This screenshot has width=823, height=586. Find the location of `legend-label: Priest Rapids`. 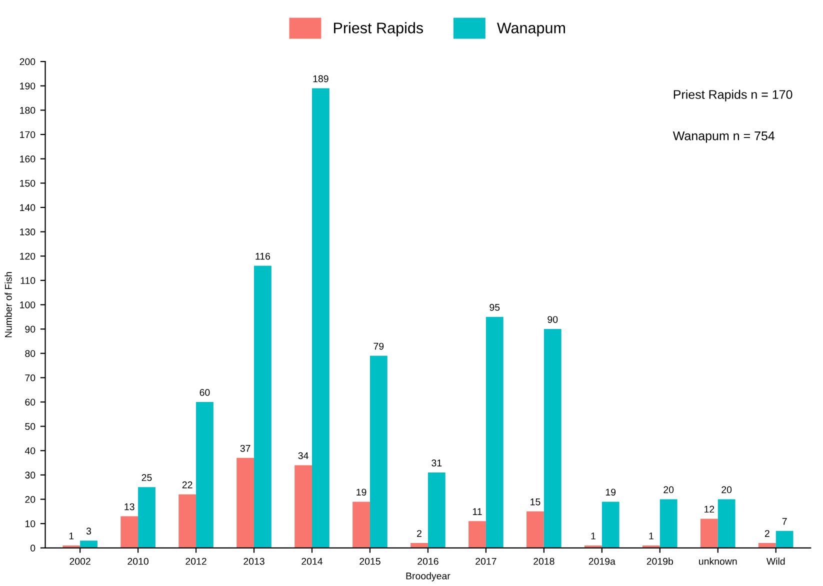

legend-label: Priest Rapids is located at coordinates (379, 29).